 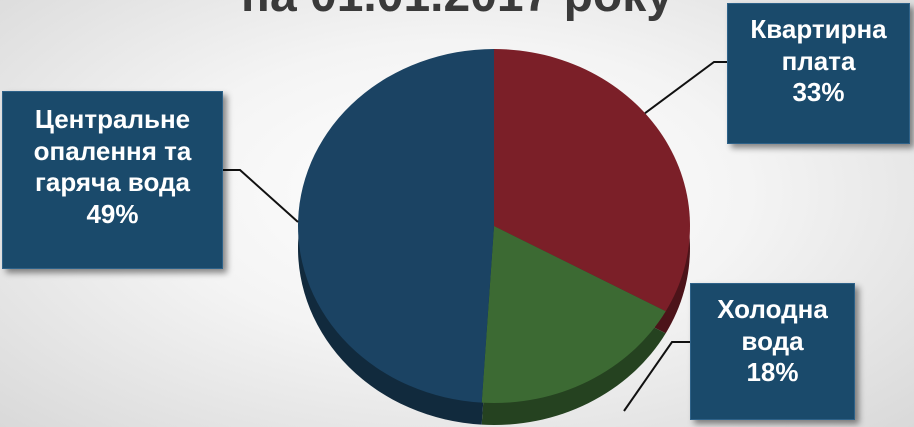 What do you see at coordinates (772, 372) in the screenshot?
I see `data-label-line: 18%` at bounding box center [772, 372].